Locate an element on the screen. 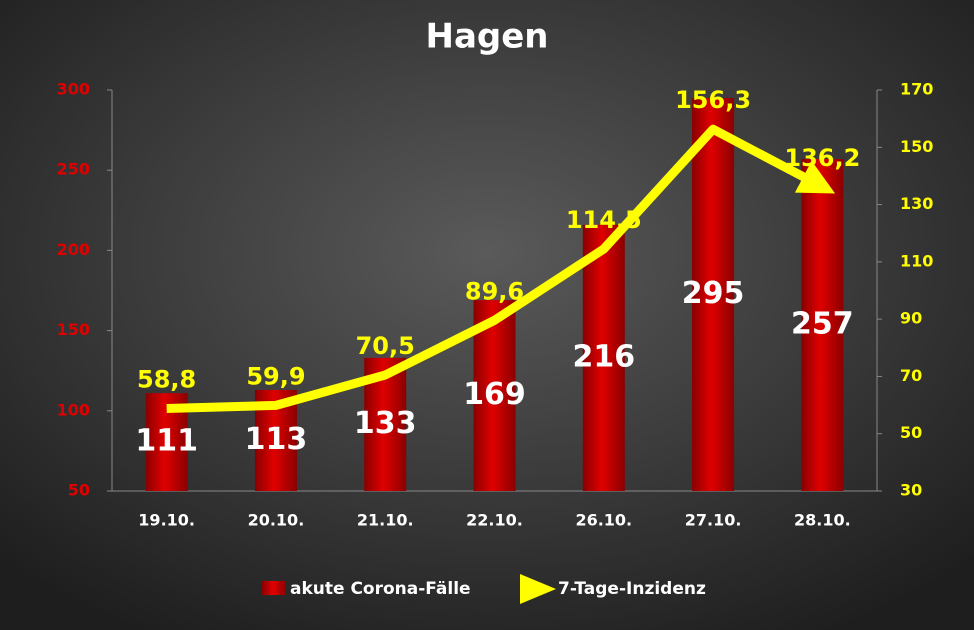  y2-tick-label: 70 is located at coordinates (911, 375).